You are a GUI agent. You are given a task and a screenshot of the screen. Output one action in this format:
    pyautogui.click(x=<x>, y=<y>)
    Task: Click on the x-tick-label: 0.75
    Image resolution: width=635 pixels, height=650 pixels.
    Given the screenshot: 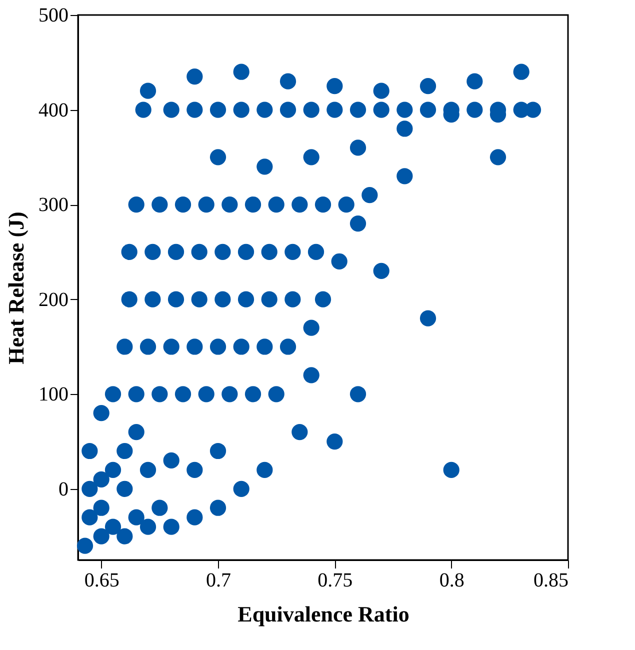 What is the action you would take?
    pyautogui.click(x=335, y=581)
    